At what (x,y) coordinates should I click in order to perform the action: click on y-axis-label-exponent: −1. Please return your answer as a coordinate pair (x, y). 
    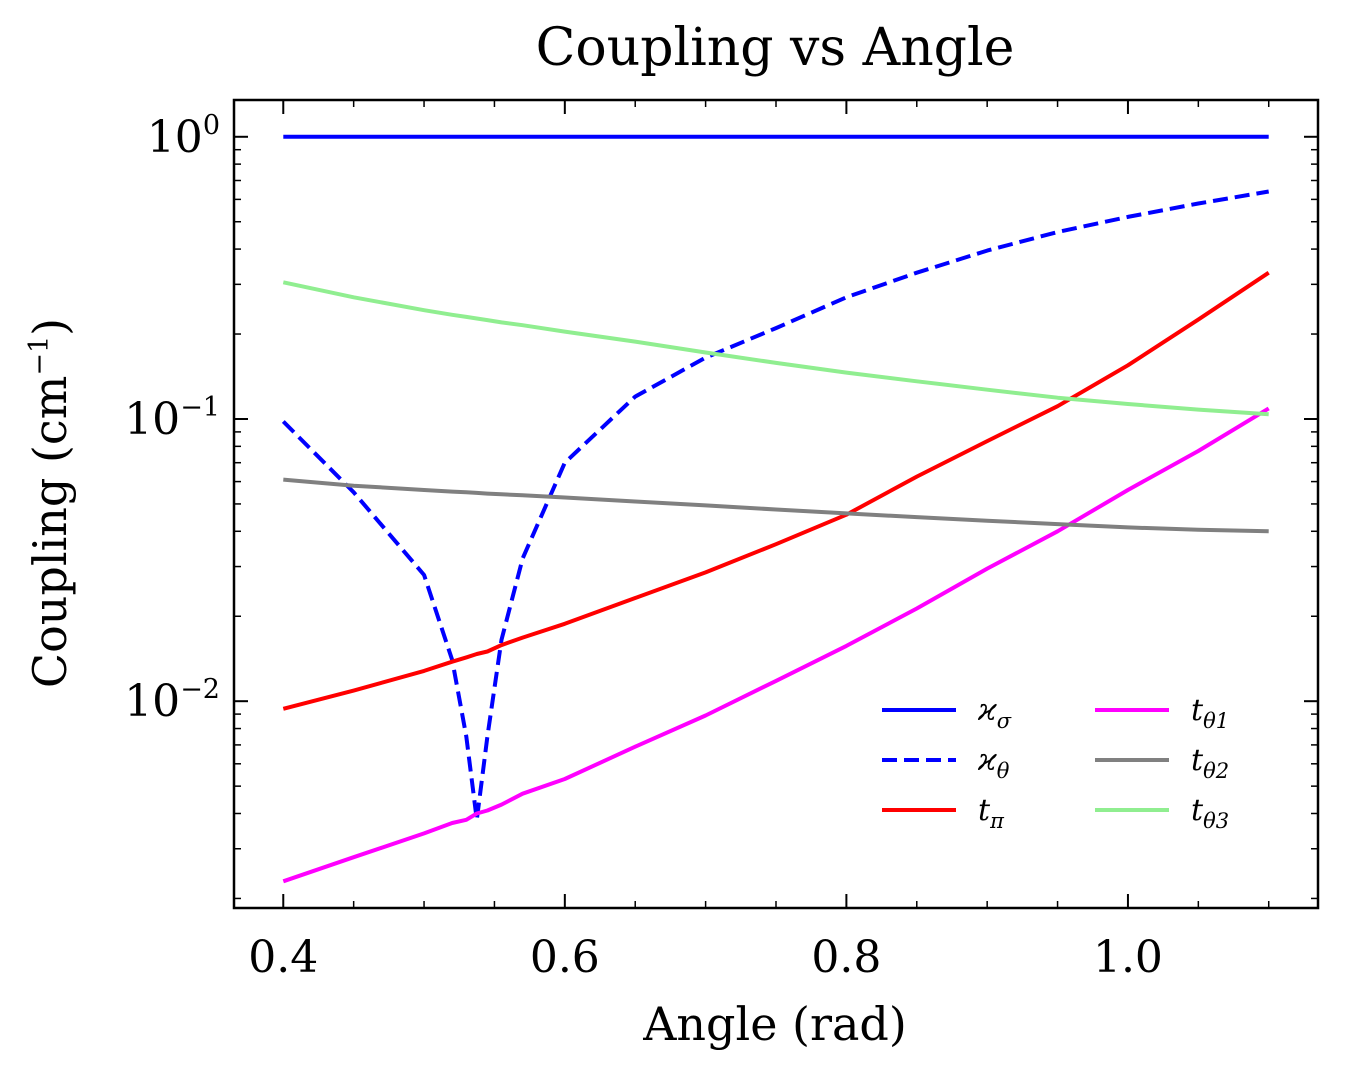
    Looking at the image, I should click on (39, 356).